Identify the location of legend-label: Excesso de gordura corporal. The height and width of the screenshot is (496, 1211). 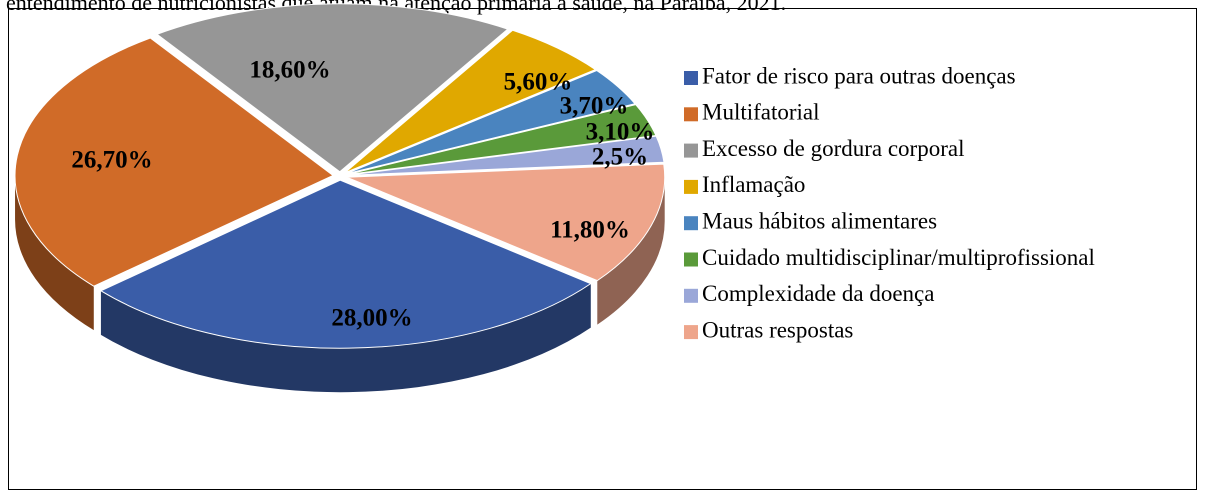
(833, 148).